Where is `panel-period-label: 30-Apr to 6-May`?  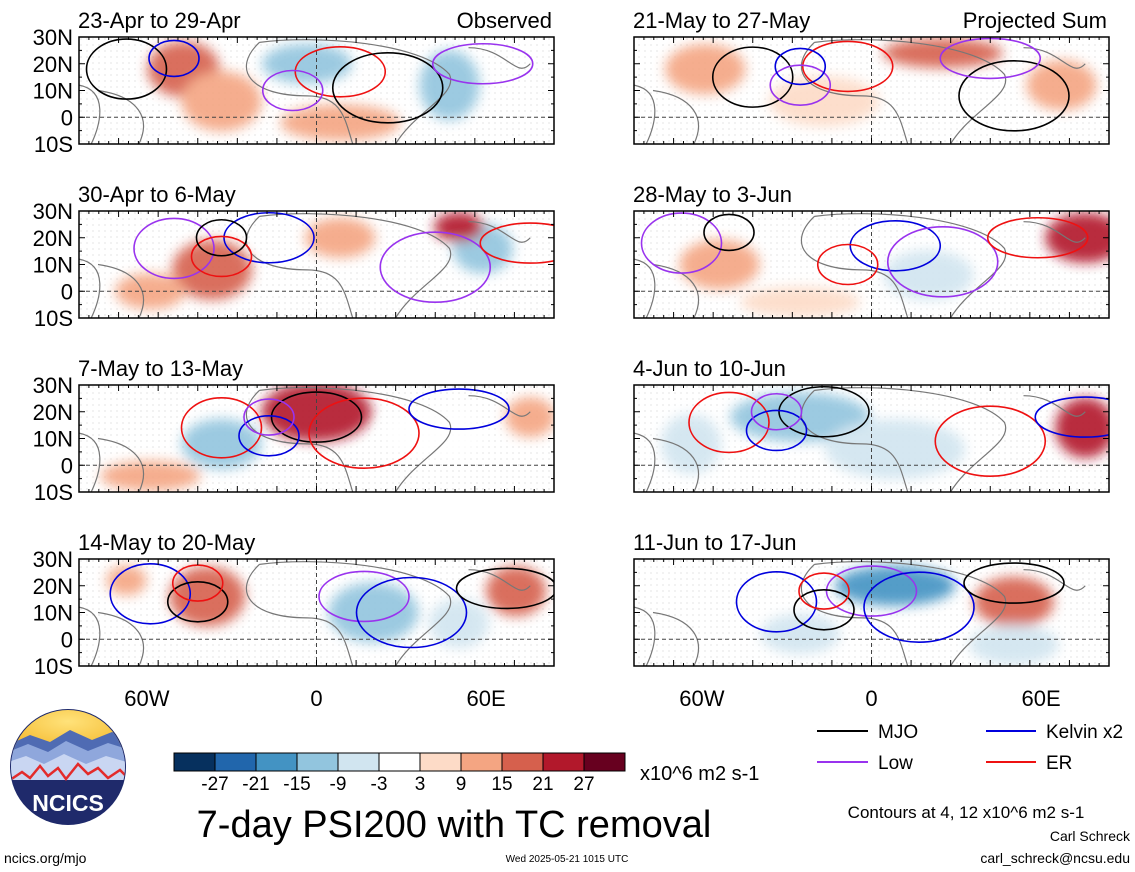
panel-period-label: 30-Apr to 6-May is located at coordinates (157, 194).